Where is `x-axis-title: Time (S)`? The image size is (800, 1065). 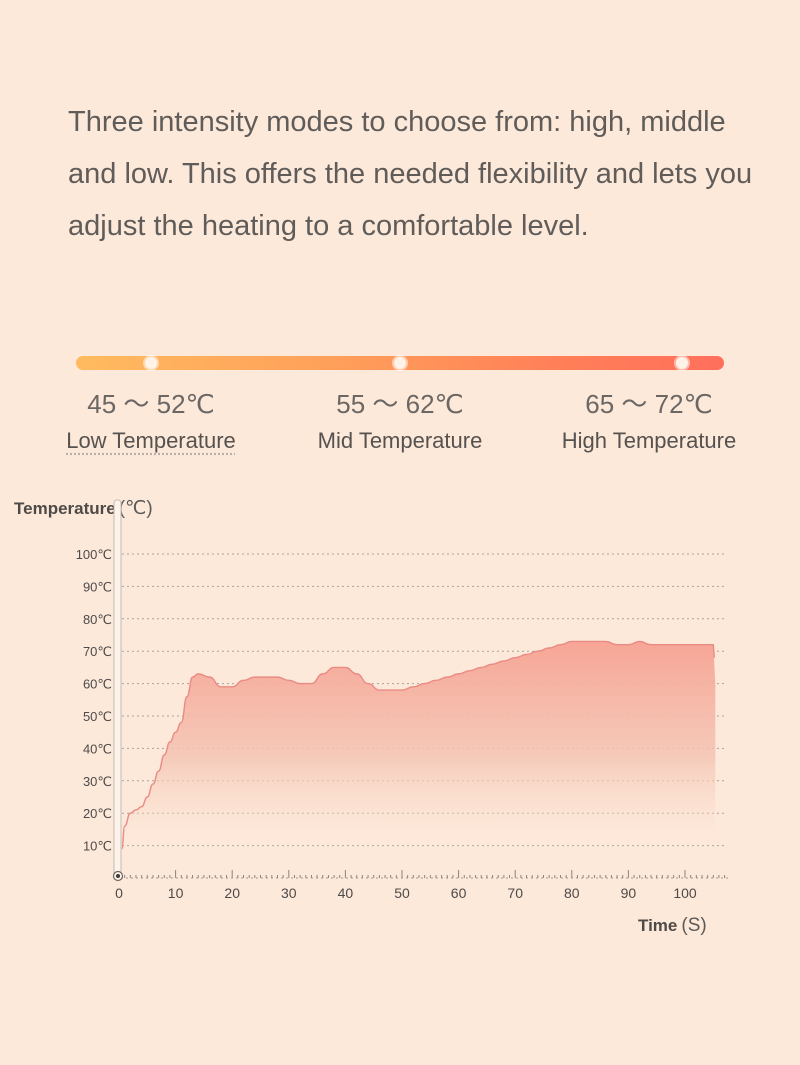
x-axis-title: Time (S) is located at coordinates (672, 926).